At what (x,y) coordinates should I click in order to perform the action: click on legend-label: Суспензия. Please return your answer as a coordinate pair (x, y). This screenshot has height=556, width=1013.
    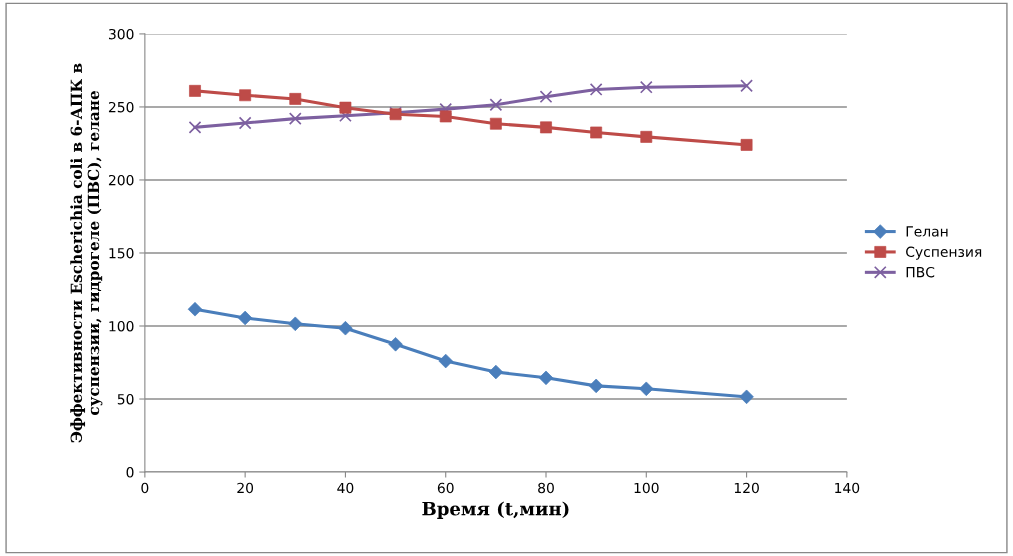
    Looking at the image, I should click on (944, 253).